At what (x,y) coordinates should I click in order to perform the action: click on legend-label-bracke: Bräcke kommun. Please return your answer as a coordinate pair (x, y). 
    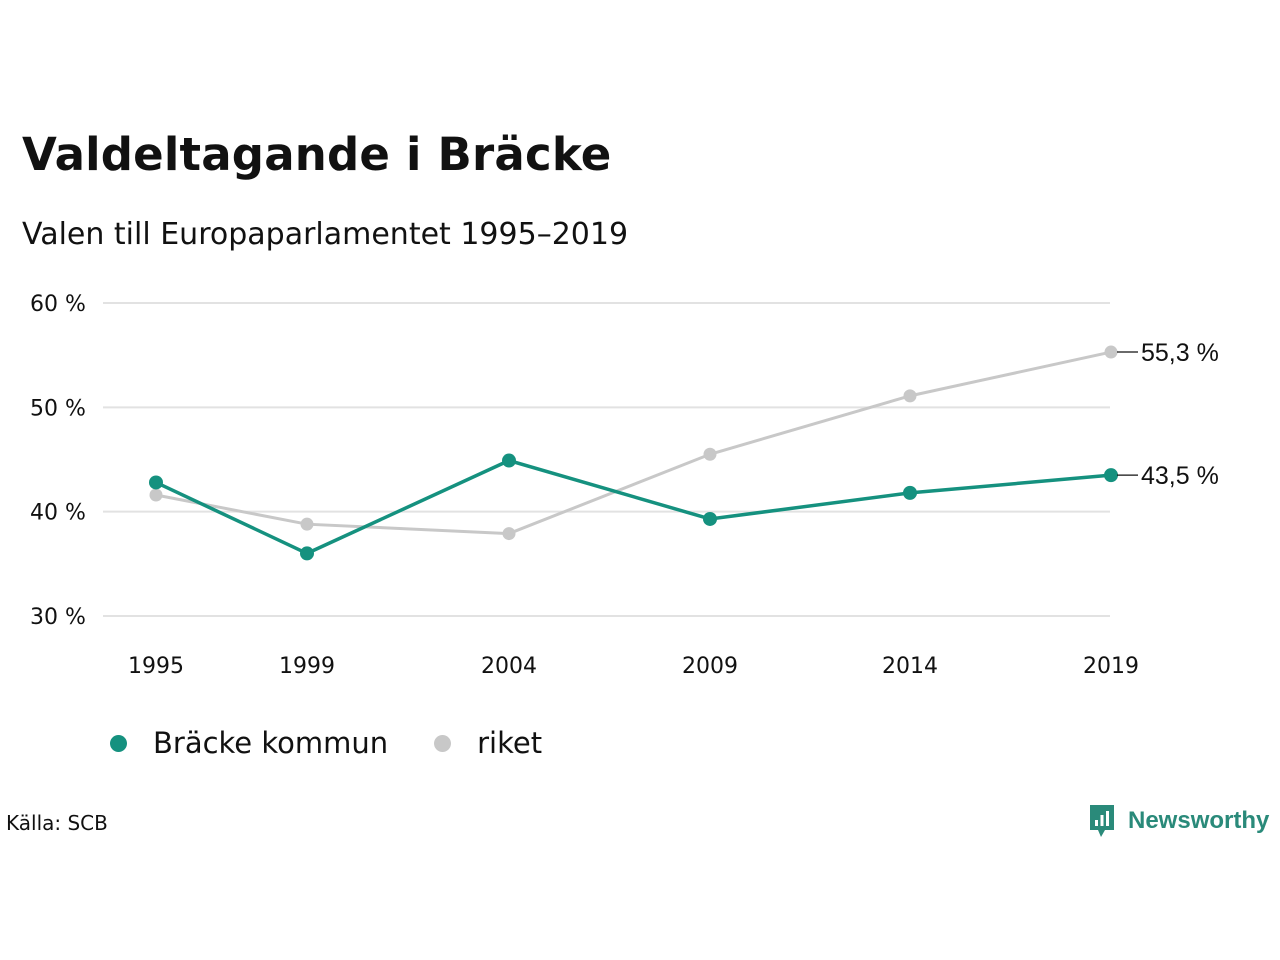
    Looking at the image, I should click on (271, 743).